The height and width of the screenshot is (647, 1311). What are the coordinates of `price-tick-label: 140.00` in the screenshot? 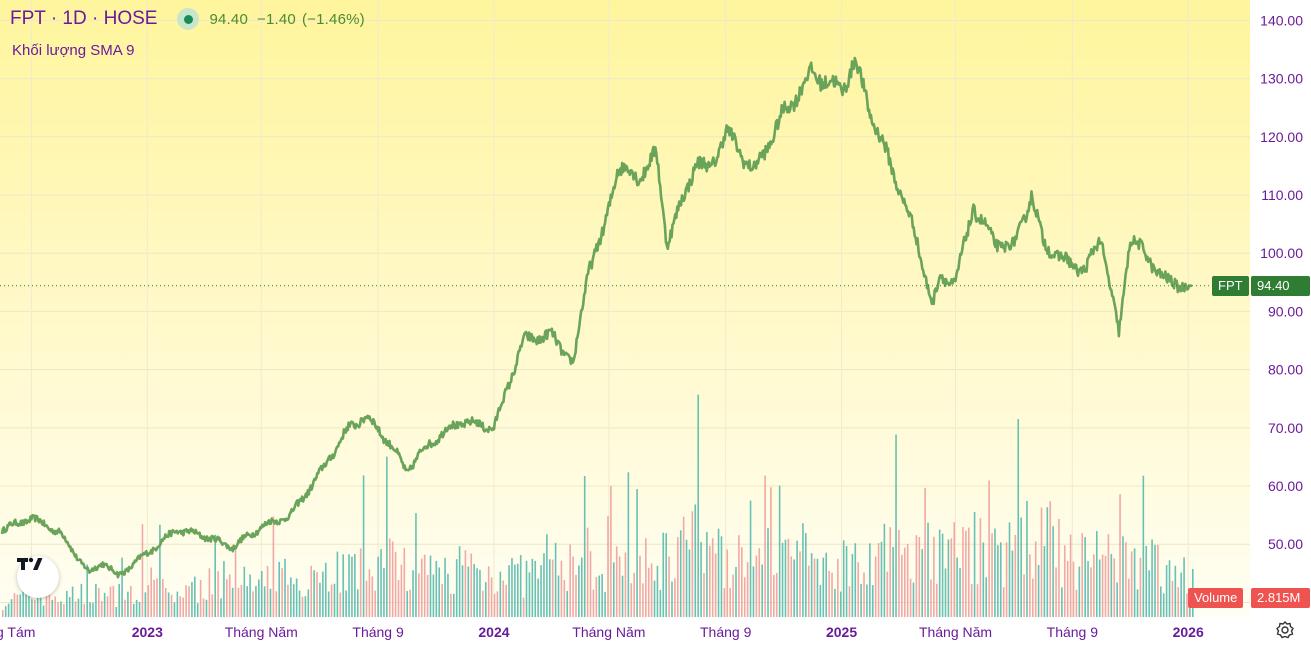 It's located at (1281, 20).